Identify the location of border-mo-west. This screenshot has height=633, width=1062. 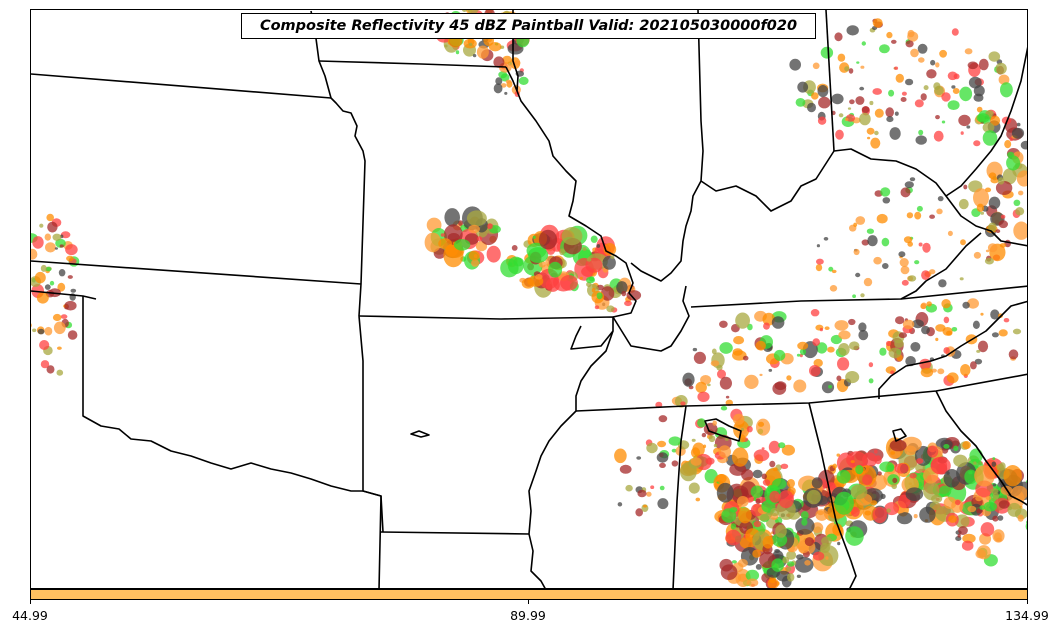
(348, 207).